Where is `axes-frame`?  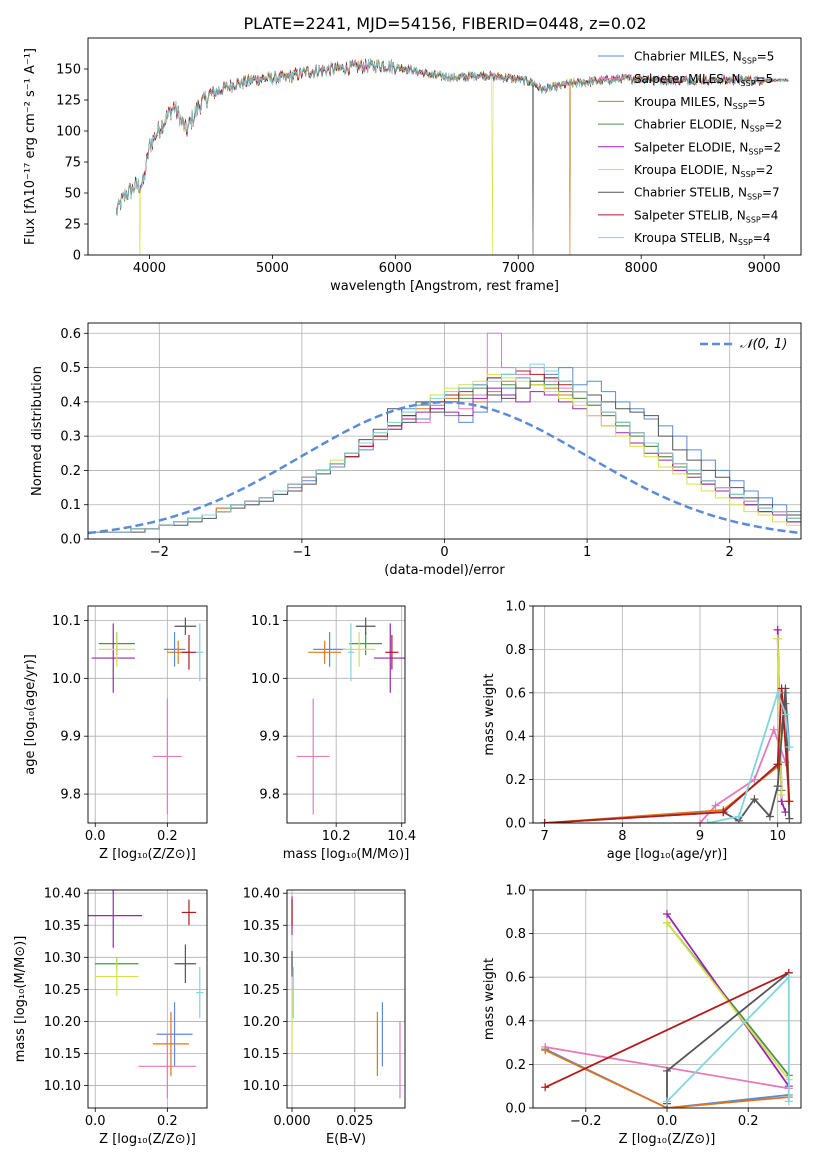 axes-frame is located at coordinates (346, 999).